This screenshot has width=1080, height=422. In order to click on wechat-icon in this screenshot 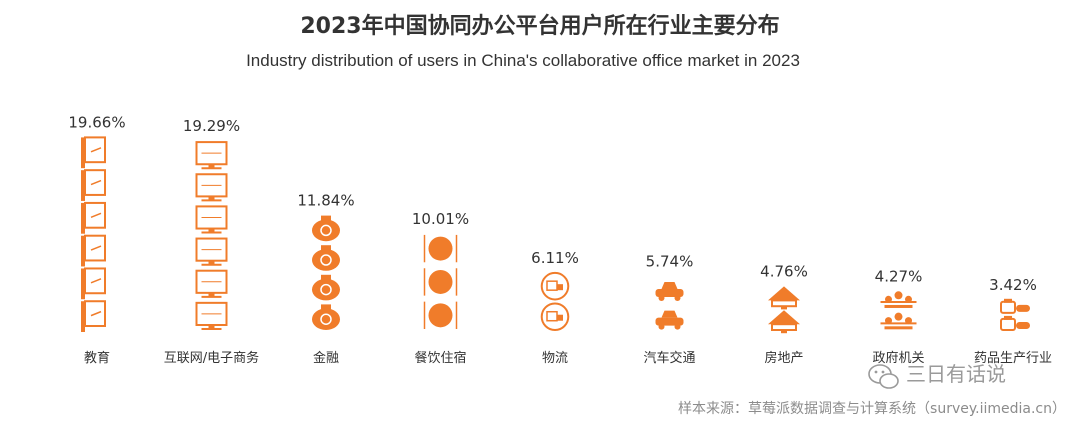, I will do `click(883, 376)`.